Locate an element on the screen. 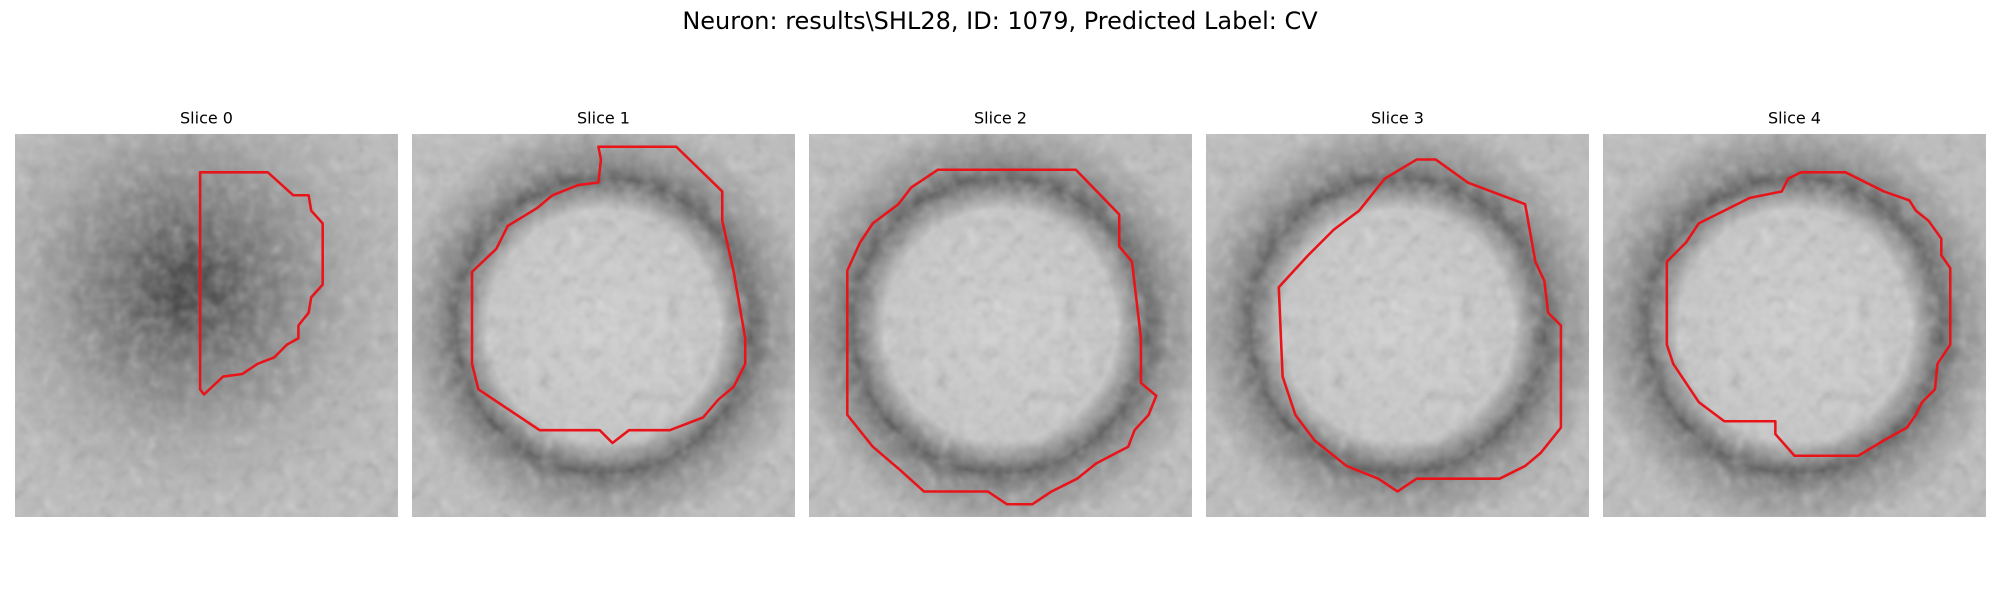 Image resolution: width=2000 pixels, height=600 pixels. panel-title: Slice 1 is located at coordinates (603, 118).